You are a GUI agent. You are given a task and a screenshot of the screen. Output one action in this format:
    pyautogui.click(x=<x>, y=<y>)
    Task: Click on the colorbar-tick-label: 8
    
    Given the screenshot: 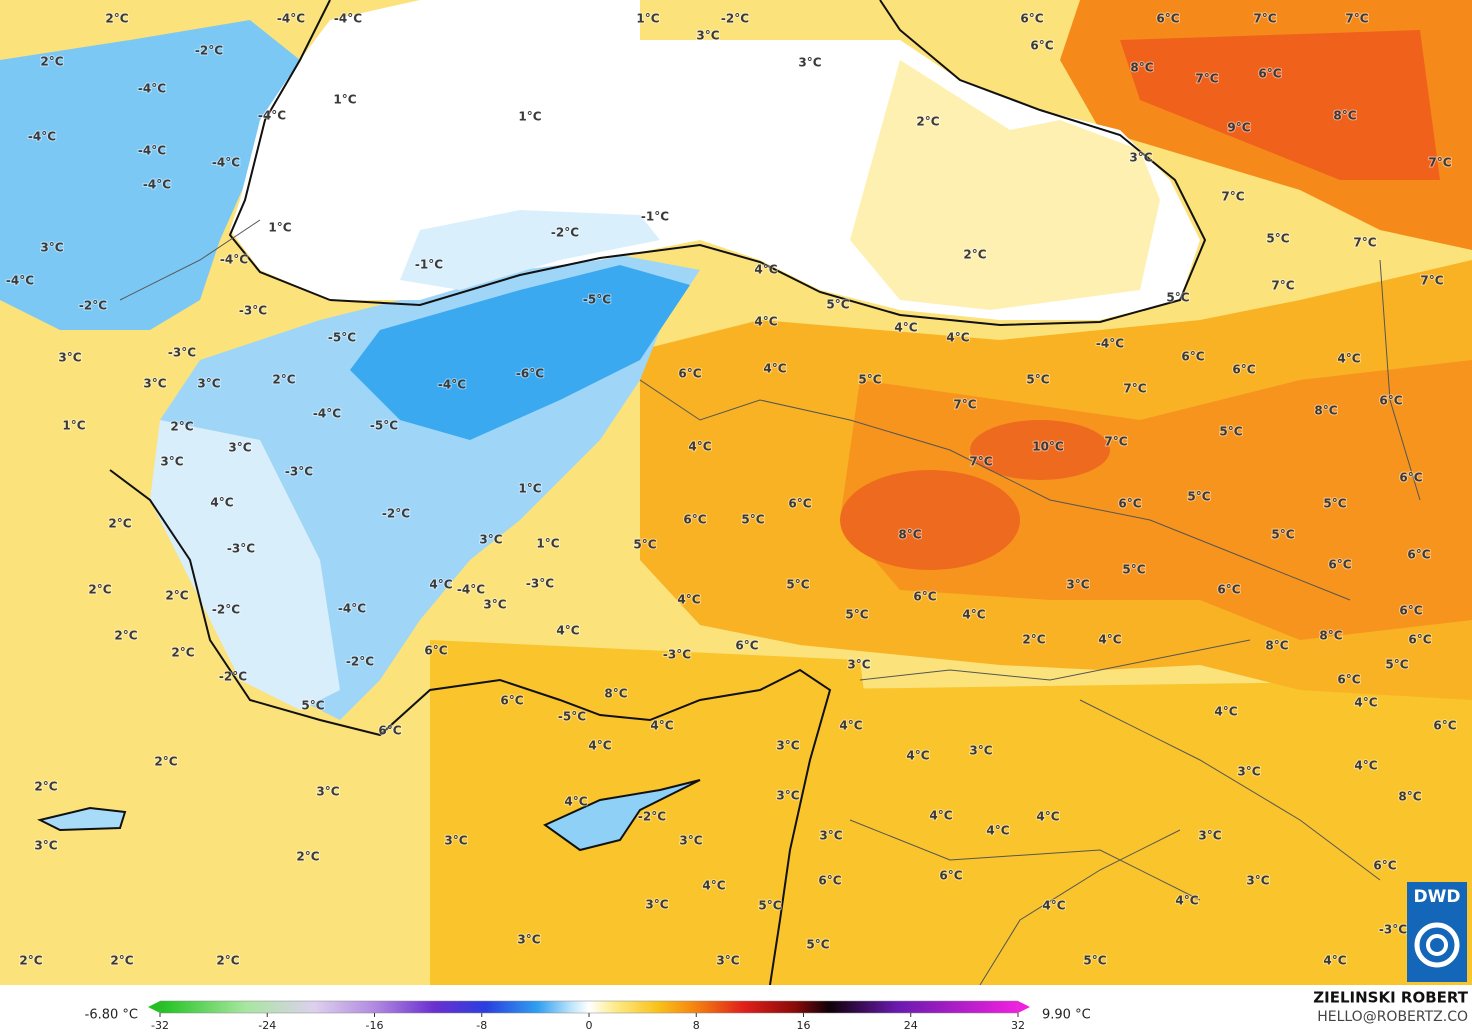 What is the action you would take?
    pyautogui.click(x=696, y=1025)
    